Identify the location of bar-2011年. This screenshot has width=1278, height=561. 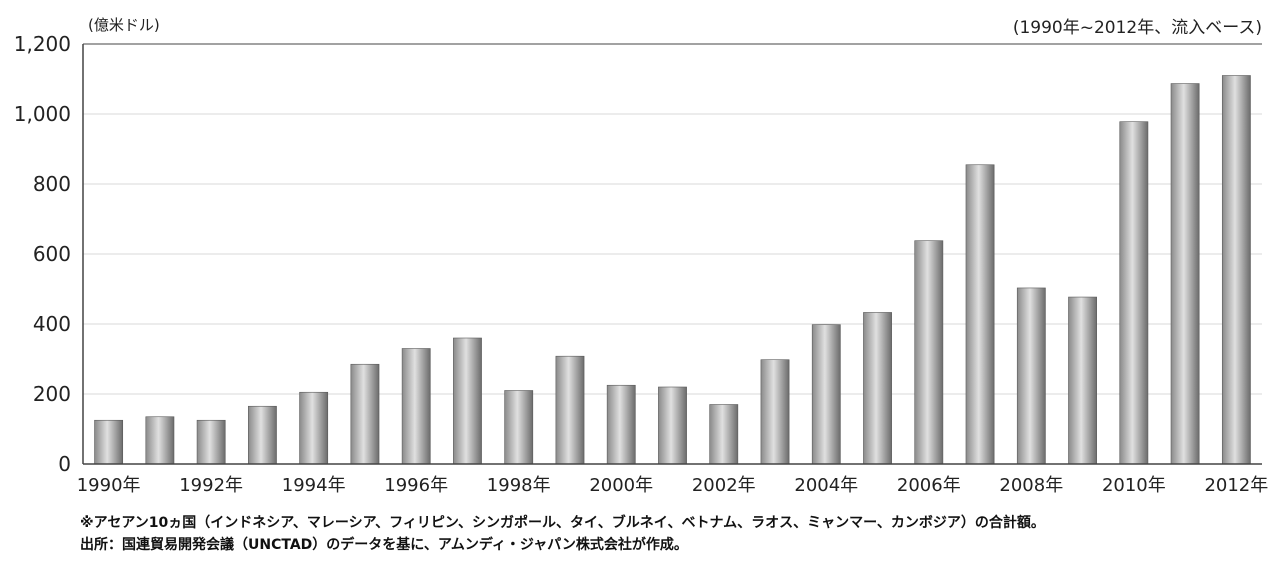
(1185, 274).